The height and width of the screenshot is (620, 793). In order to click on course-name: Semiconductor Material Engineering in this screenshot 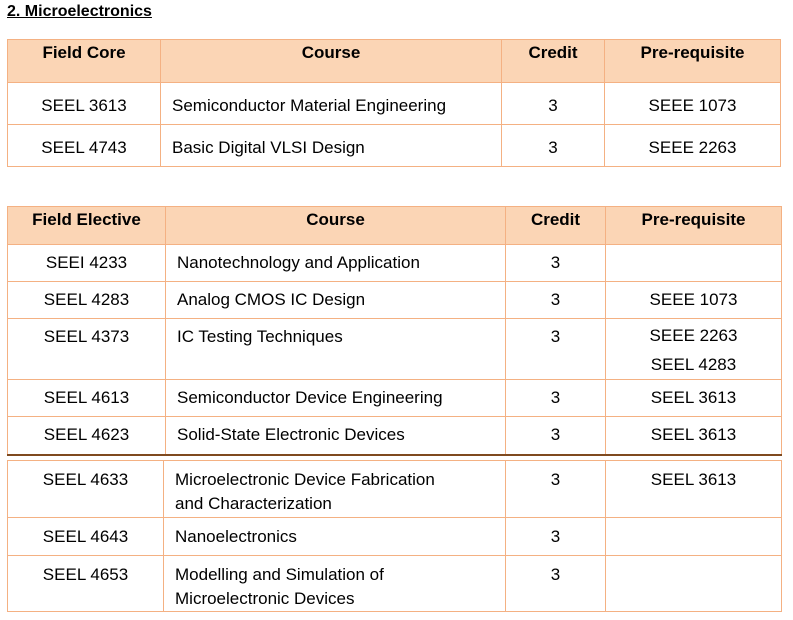, I will do `click(331, 103)`.